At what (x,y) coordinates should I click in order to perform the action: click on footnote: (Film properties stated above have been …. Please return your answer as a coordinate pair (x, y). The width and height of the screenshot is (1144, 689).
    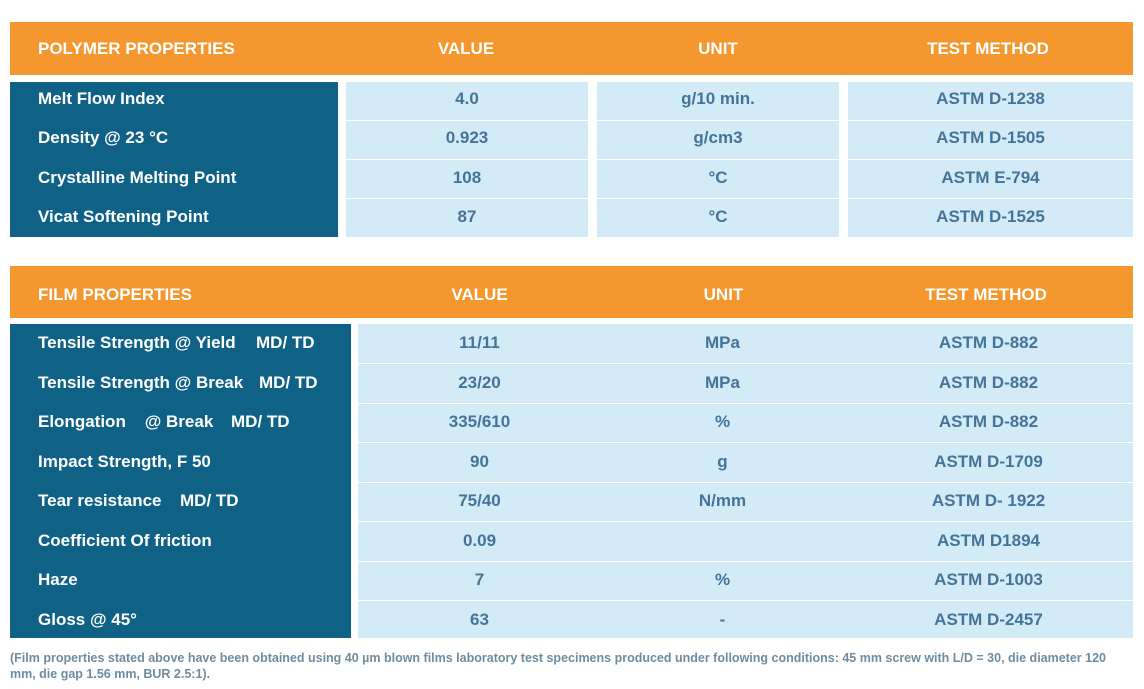
    Looking at the image, I should click on (558, 666).